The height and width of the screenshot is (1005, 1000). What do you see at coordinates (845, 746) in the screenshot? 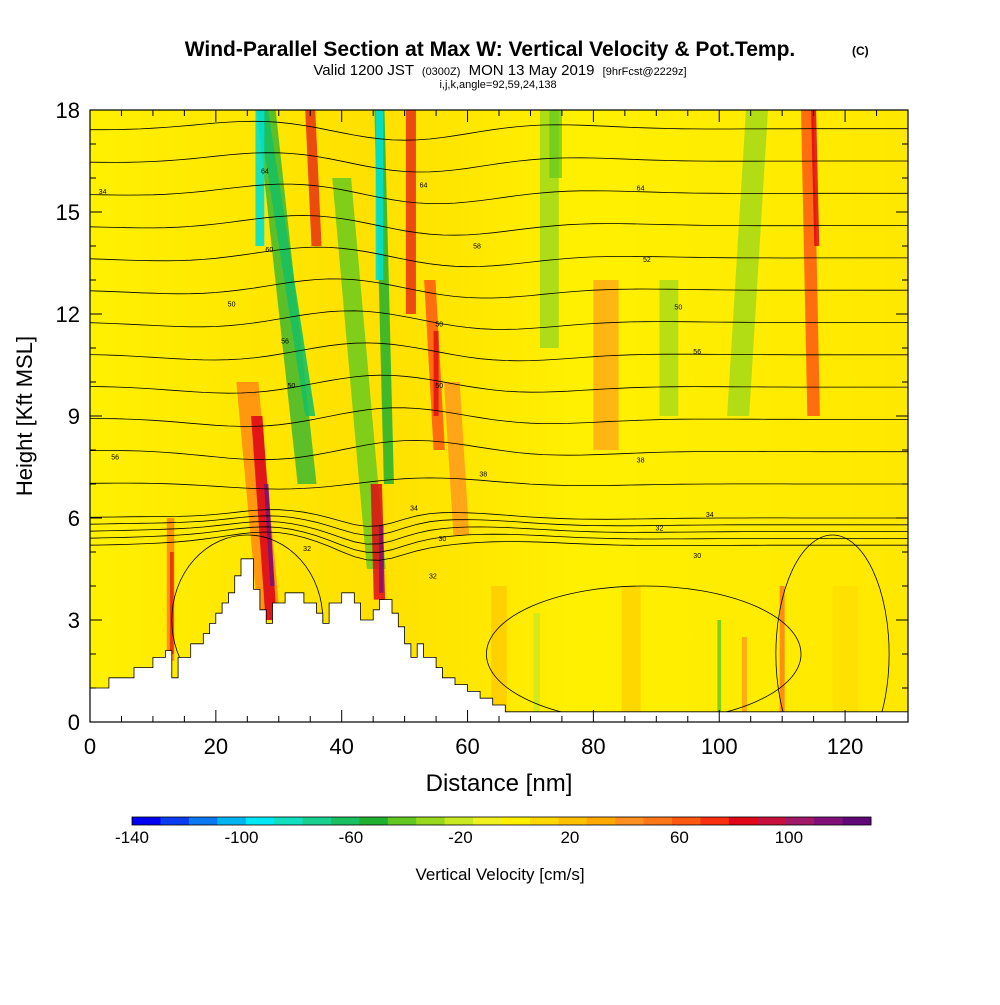
I see `x-tick-label: 120` at bounding box center [845, 746].